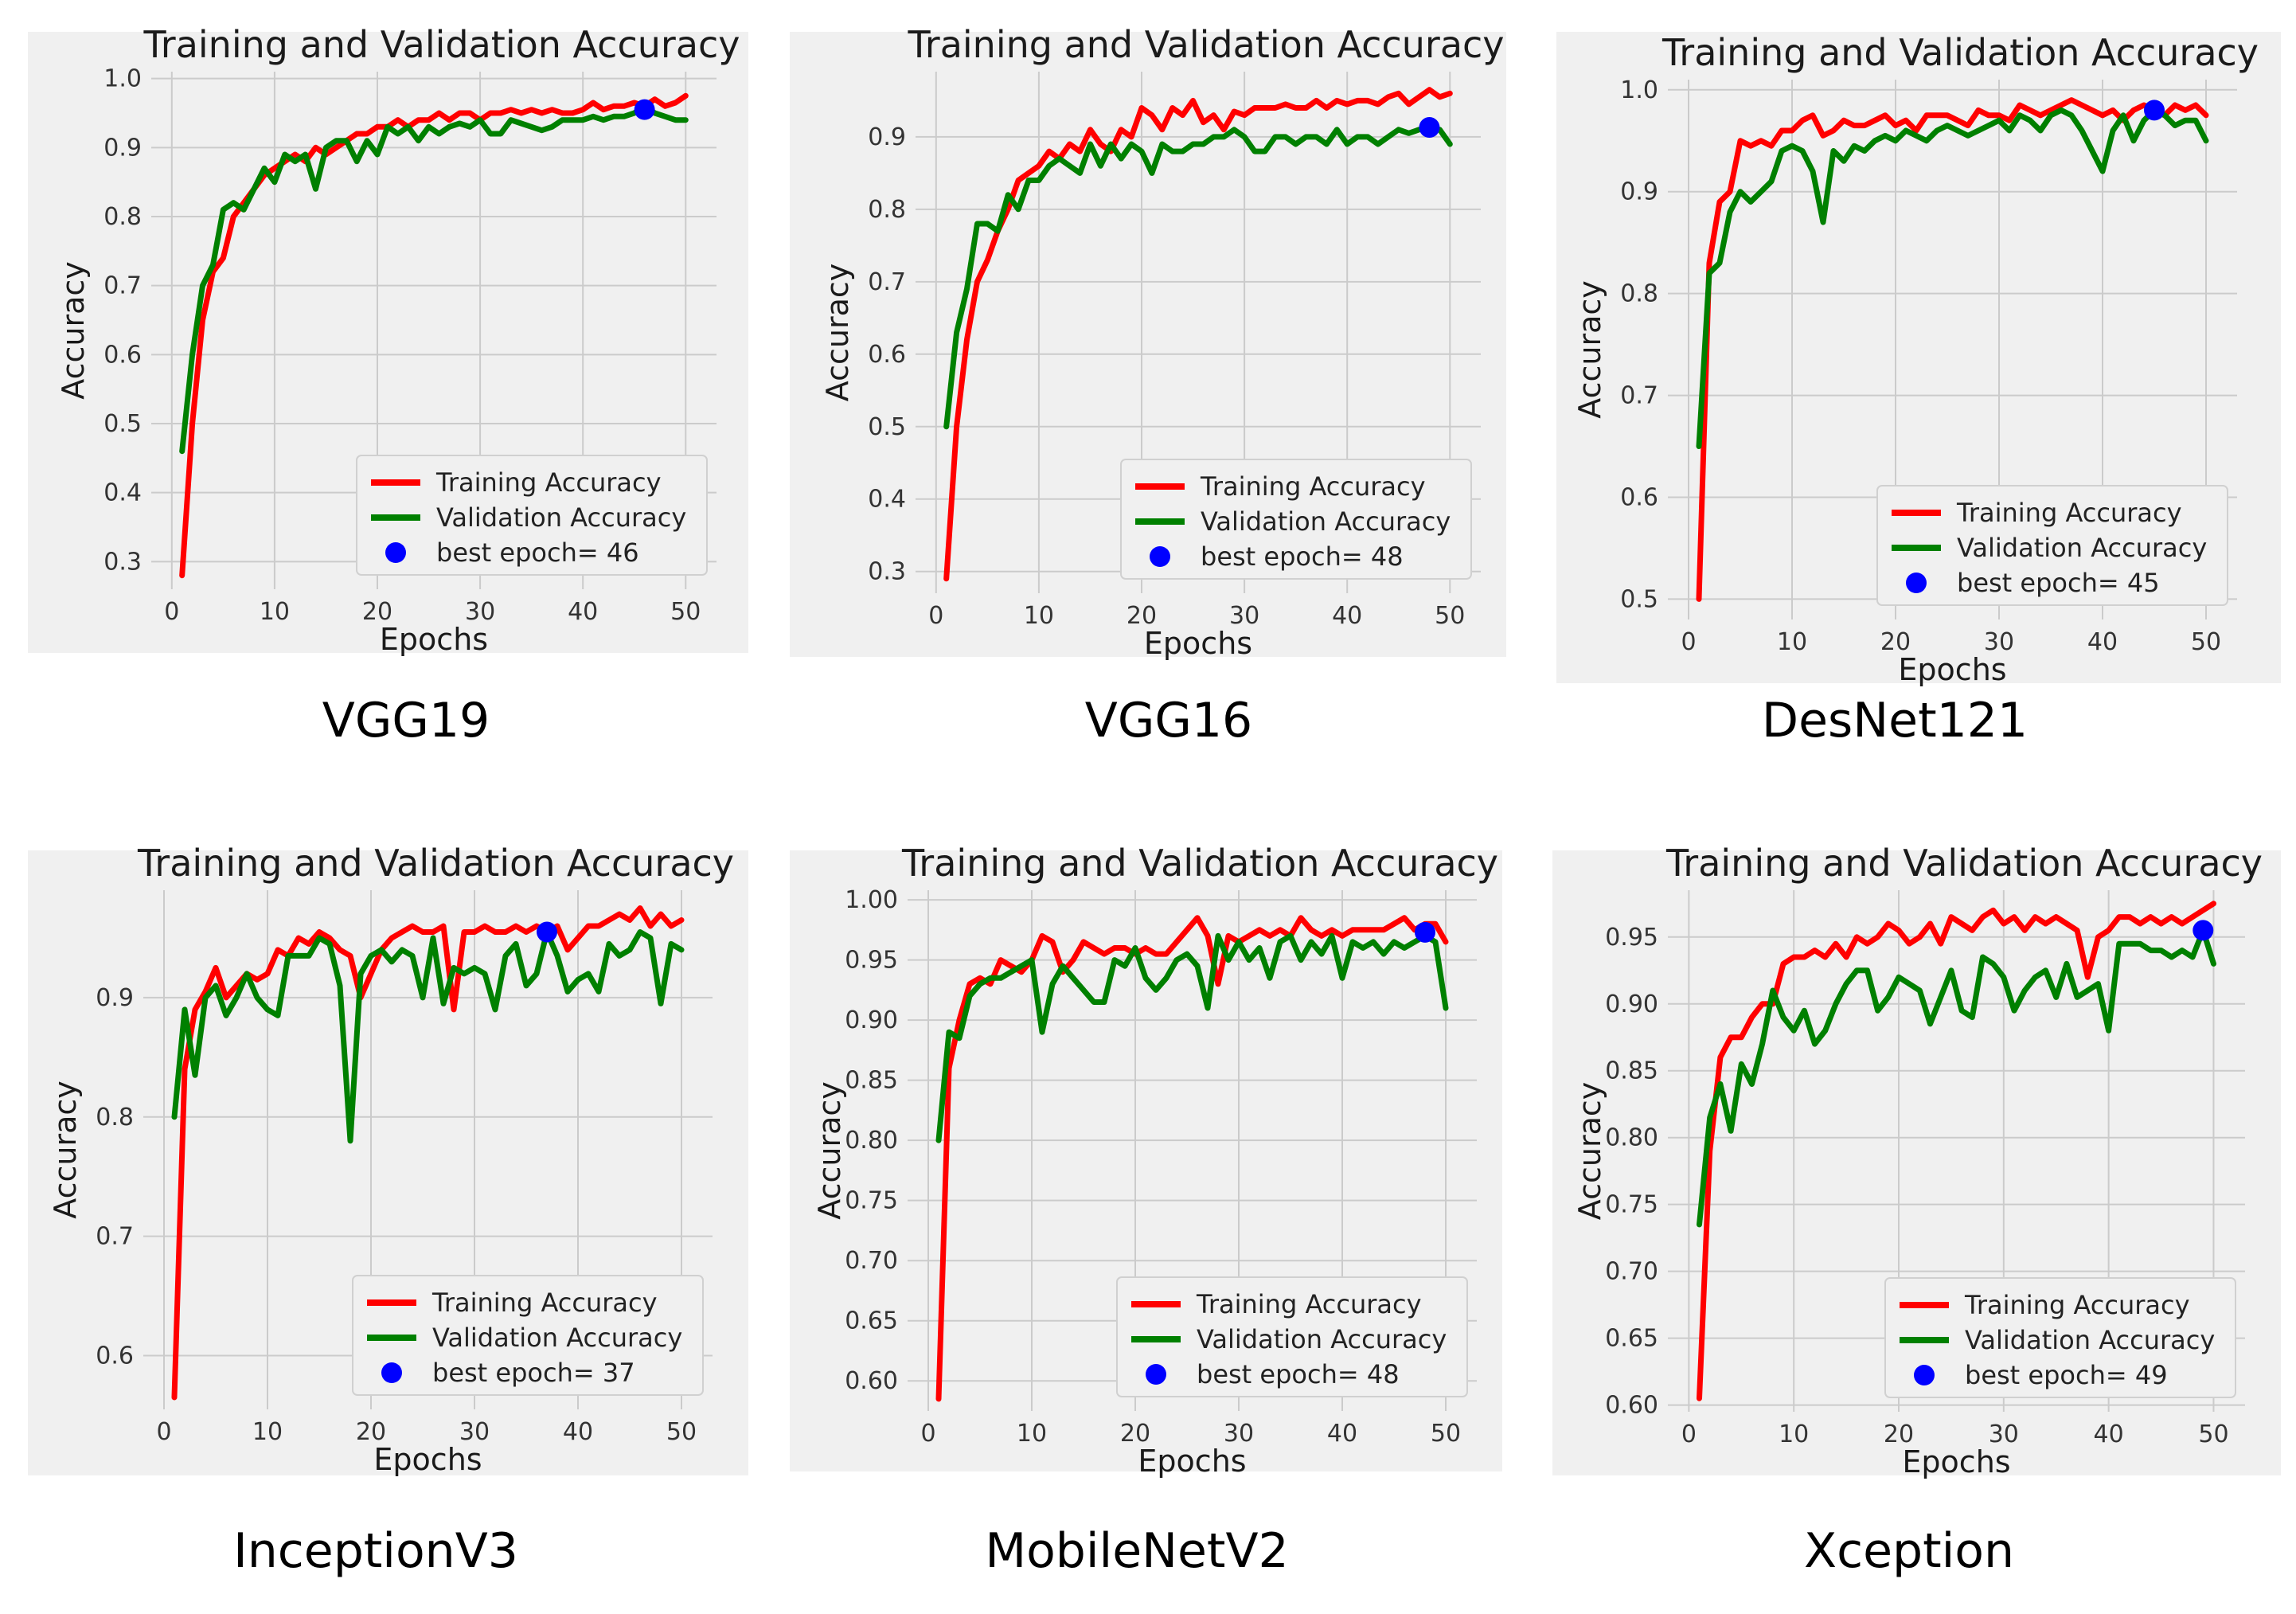 The image size is (2296, 1614). Describe the element at coordinates (1909, 1551) in the screenshot. I see `model-caption: Xception` at that location.